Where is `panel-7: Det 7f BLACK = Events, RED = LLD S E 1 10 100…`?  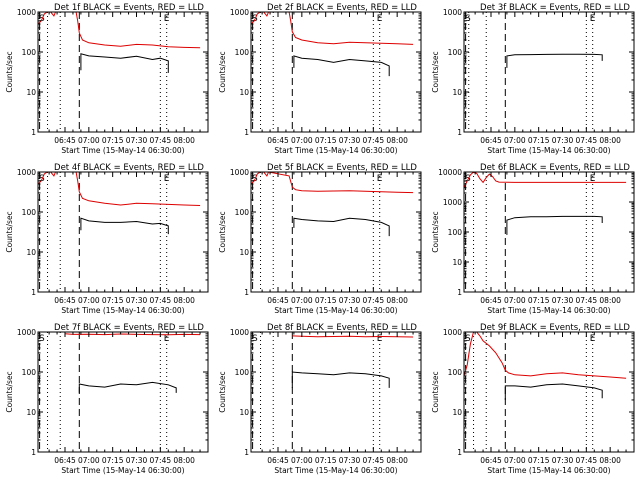 panel-7: Det 7f BLACK = Events, RED = LLD S E 1 10 100… is located at coordinates (107, 399).